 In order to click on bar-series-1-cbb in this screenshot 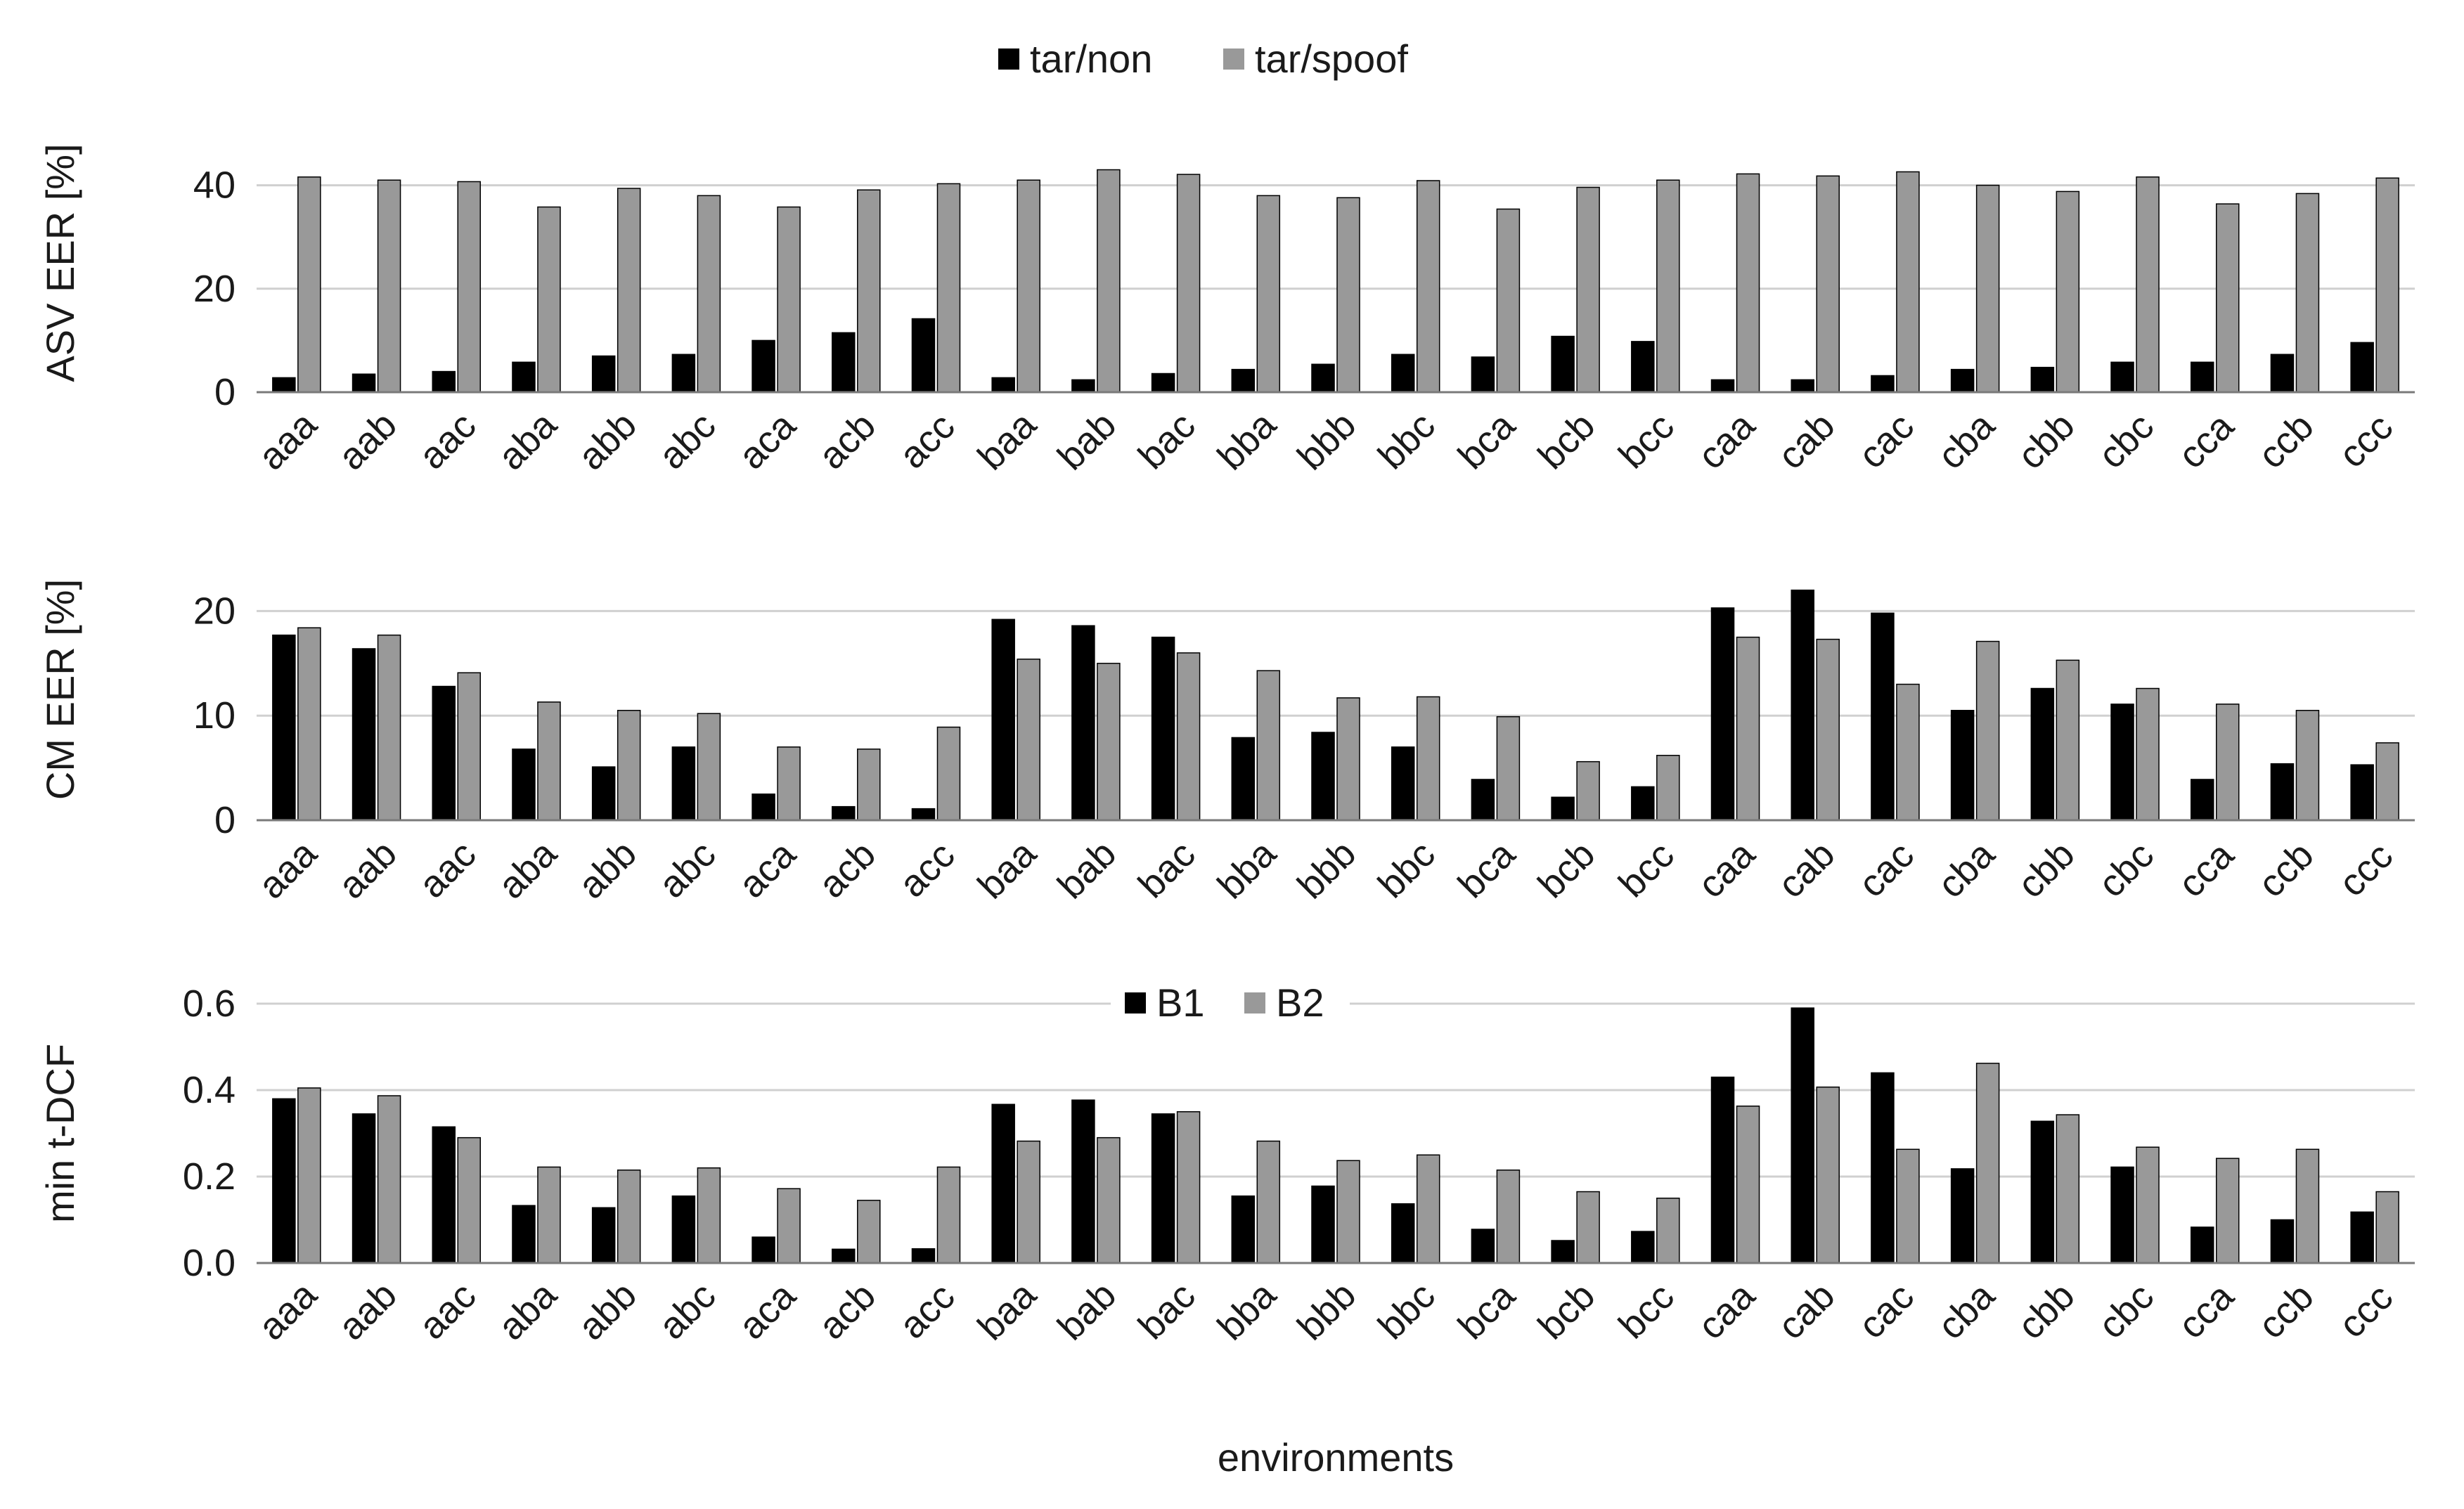, I will do `click(2042, 754)`.